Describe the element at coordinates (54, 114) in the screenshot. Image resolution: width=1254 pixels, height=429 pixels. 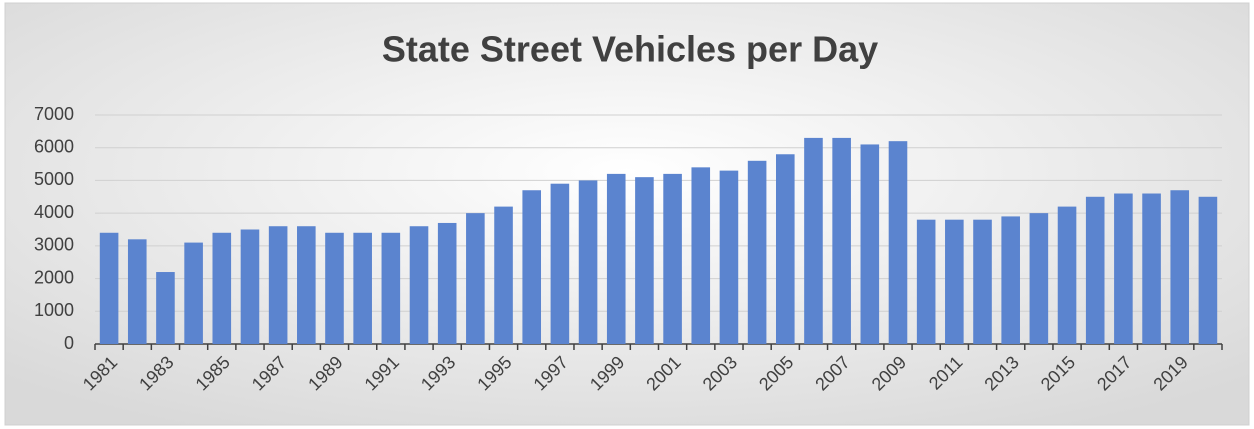
I see `y-tick-label: 7000` at that location.